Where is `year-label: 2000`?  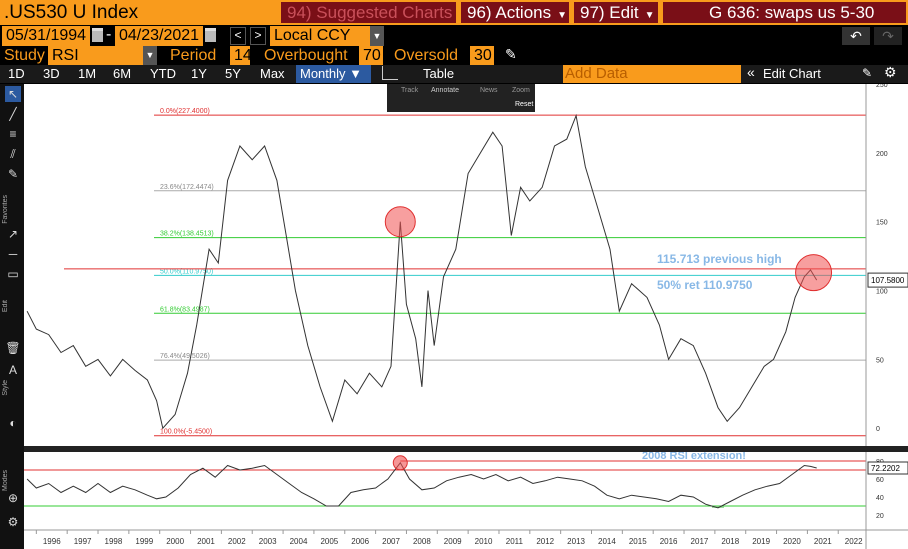
year-label: 2000 is located at coordinates (175, 541).